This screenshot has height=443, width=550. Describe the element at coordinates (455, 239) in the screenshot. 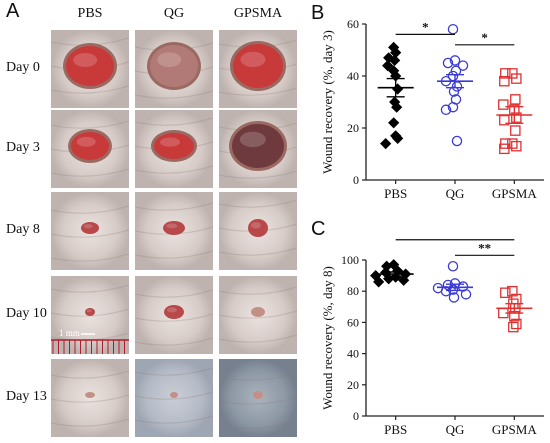

I see `significance-label: ****` at that location.